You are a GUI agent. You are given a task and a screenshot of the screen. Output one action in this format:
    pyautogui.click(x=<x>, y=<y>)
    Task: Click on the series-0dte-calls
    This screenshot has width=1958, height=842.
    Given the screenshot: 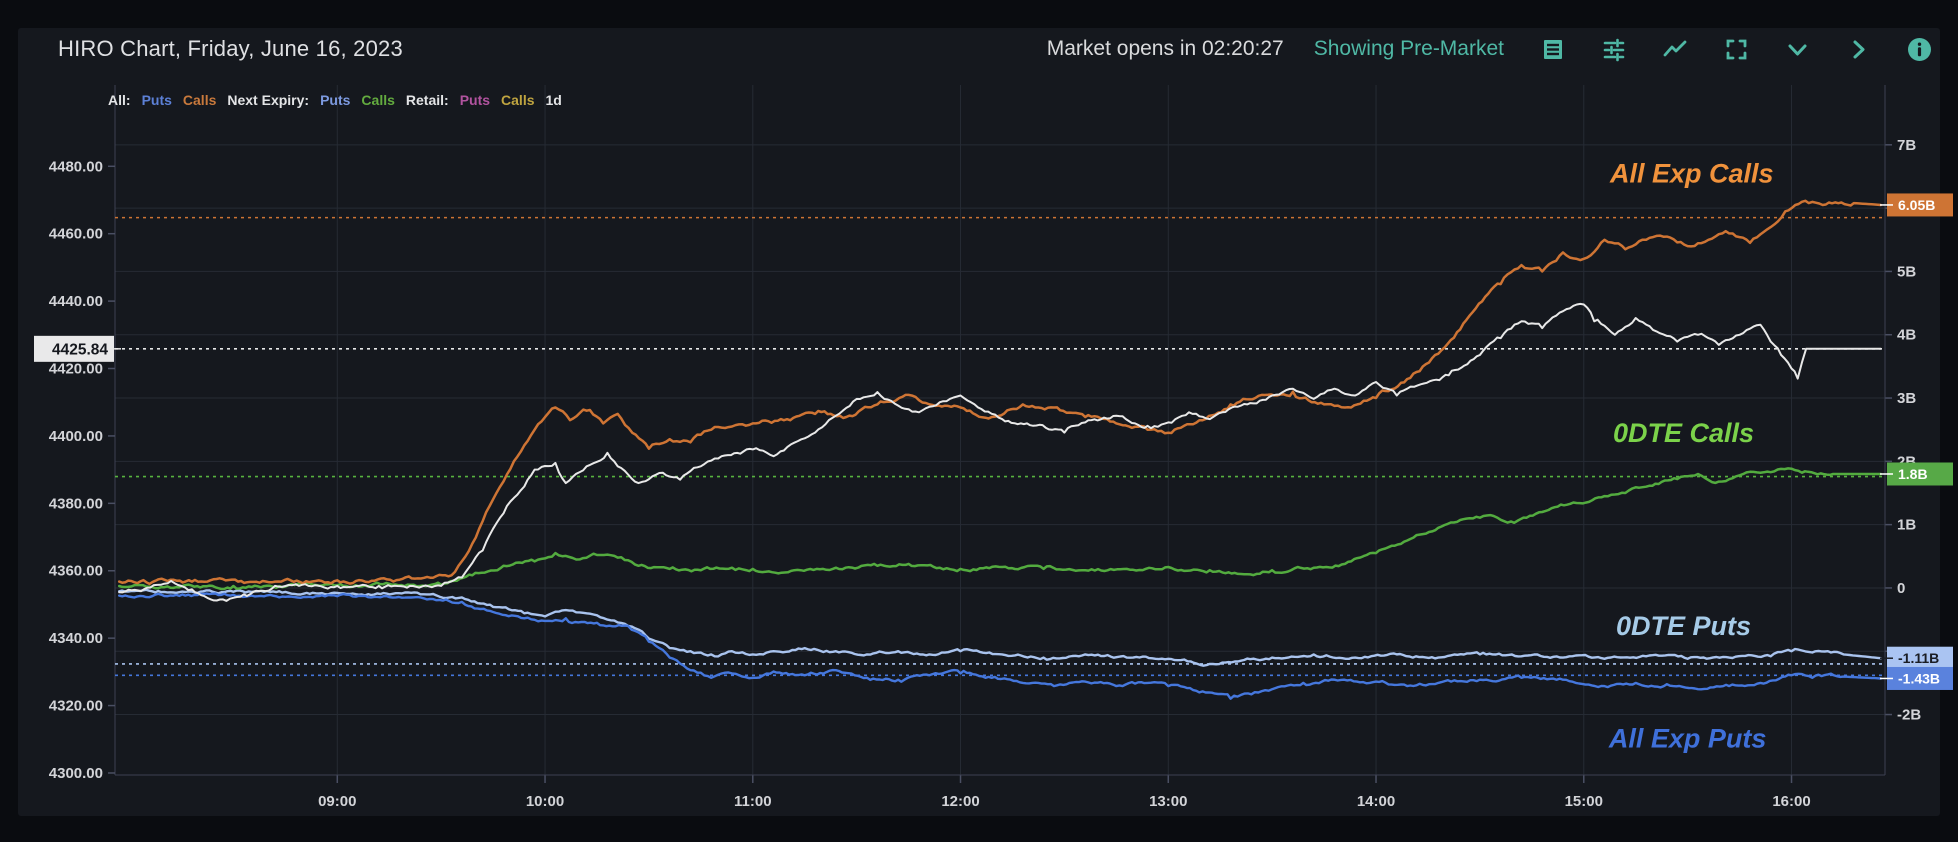 What is the action you would take?
    pyautogui.click(x=1000, y=529)
    